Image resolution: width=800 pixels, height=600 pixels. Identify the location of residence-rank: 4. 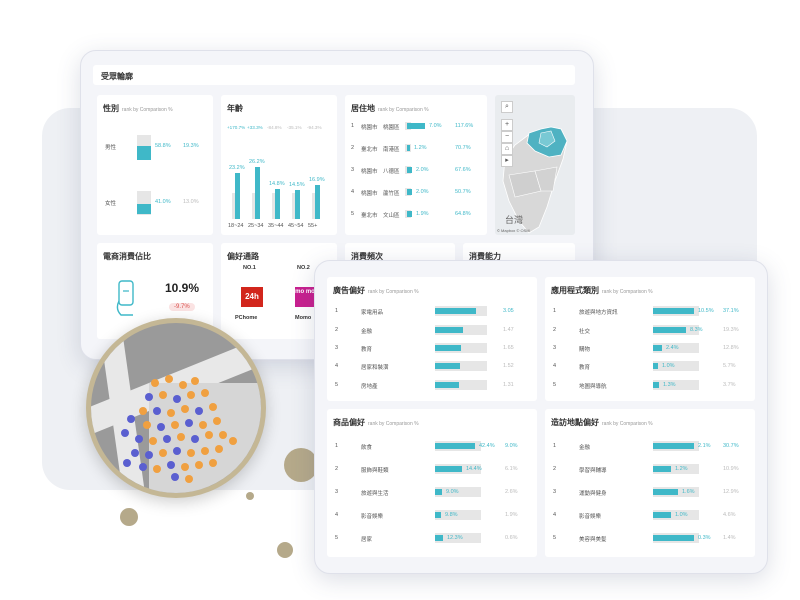
(353, 192).